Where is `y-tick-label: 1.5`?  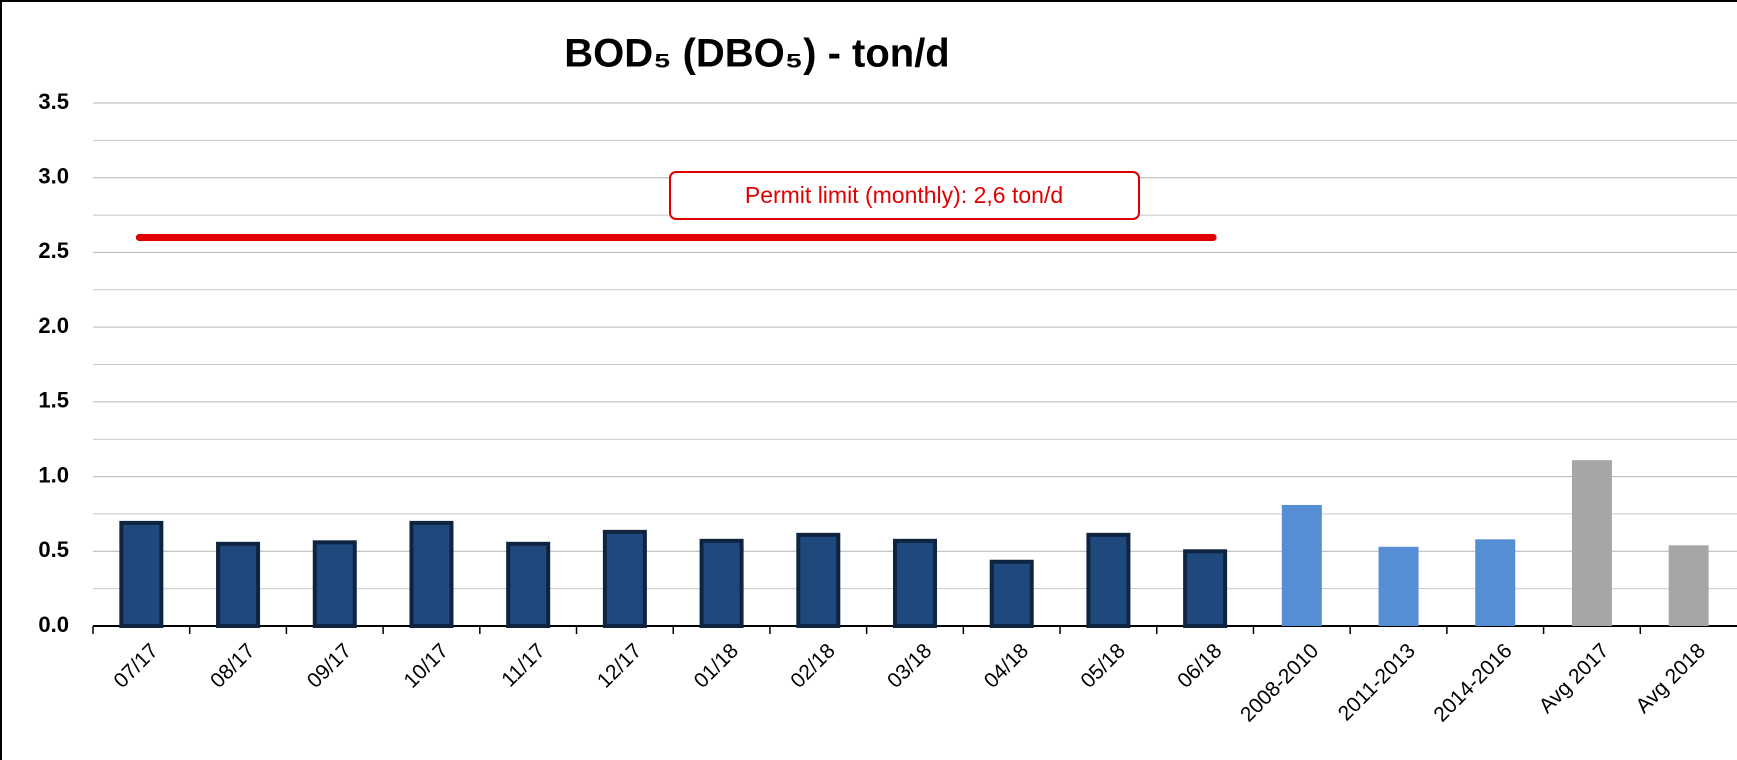
y-tick-label: 1.5 is located at coordinates (53, 400).